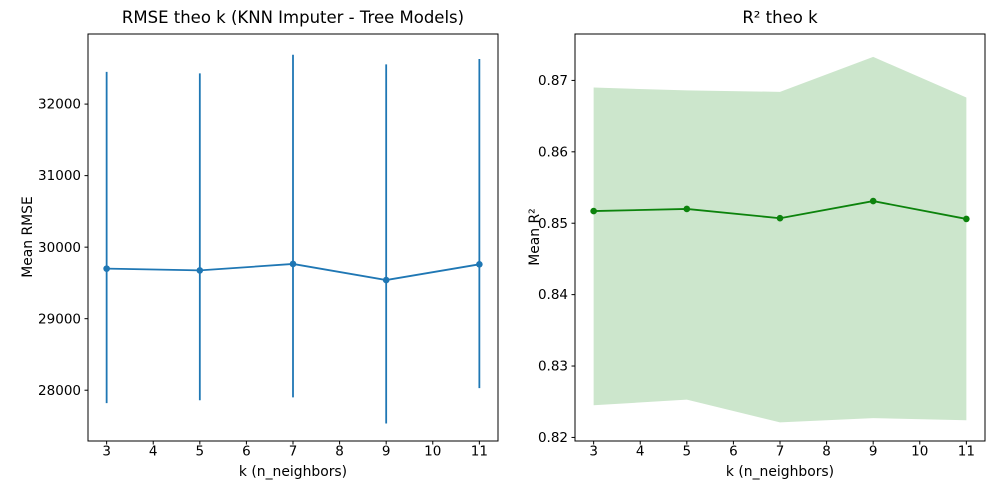  Describe the element at coordinates (293, 17) in the screenshot. I see `rmse-chart-title: RMSE theo k (KNN Imputer - Tree Models)` at that location.